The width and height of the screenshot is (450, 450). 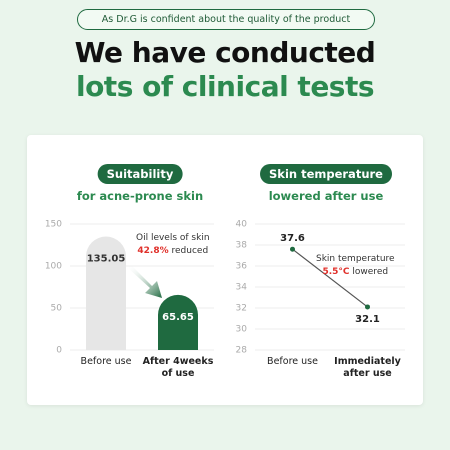 What do you see at coordinates (242, 267) in the screenshot?
I see `y-tick-label: 36` at bounding box center [242, 267].